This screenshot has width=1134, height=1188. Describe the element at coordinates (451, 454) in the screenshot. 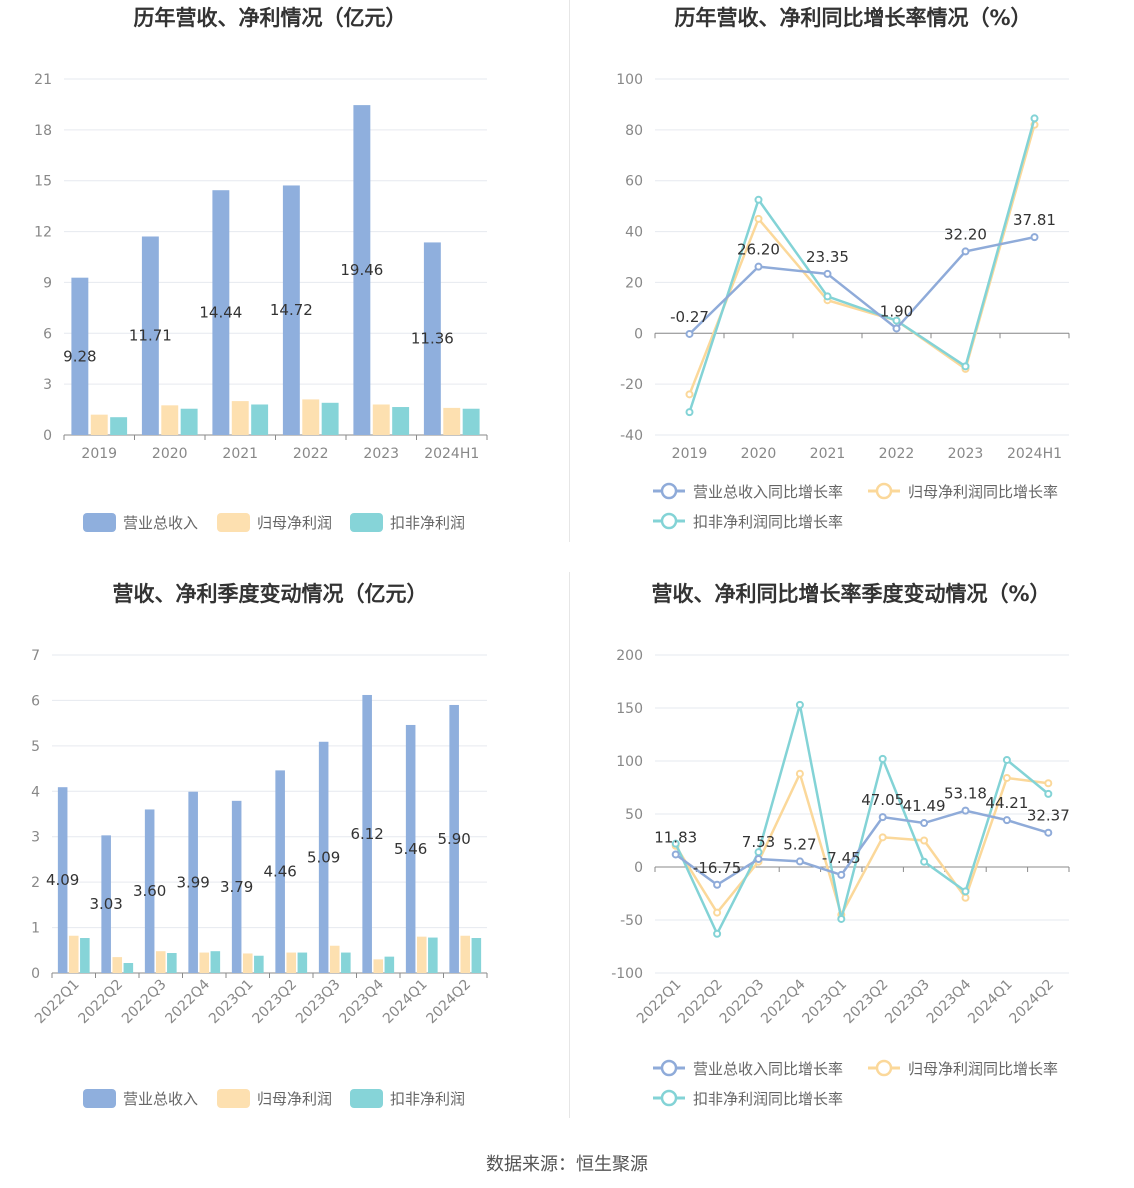

I see `x-tick-label: 2024H1` at that location.